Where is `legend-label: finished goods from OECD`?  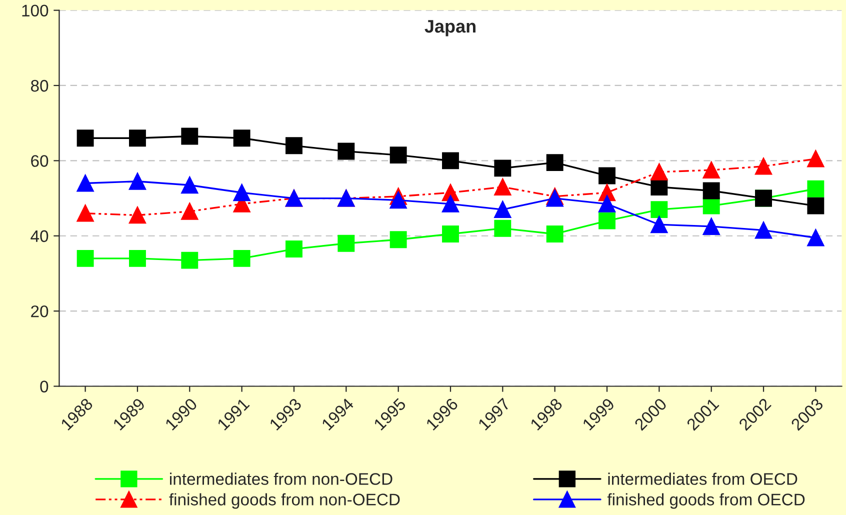
legend-label: finished goods from OECD is located at coordinates (706, 501).